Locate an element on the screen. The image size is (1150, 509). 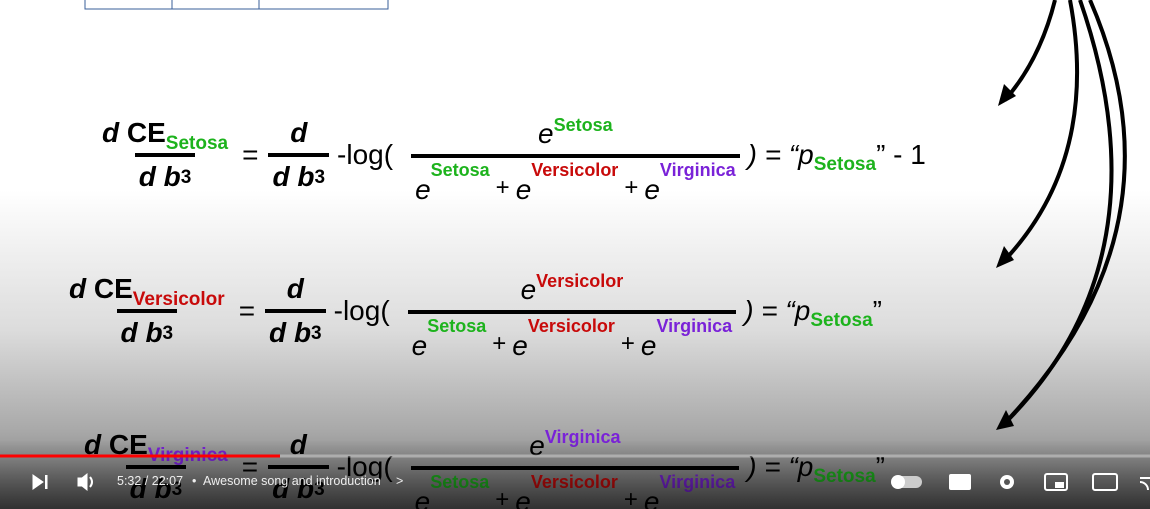
numerator: d CE Setosa is located at coordinates (165, 135).